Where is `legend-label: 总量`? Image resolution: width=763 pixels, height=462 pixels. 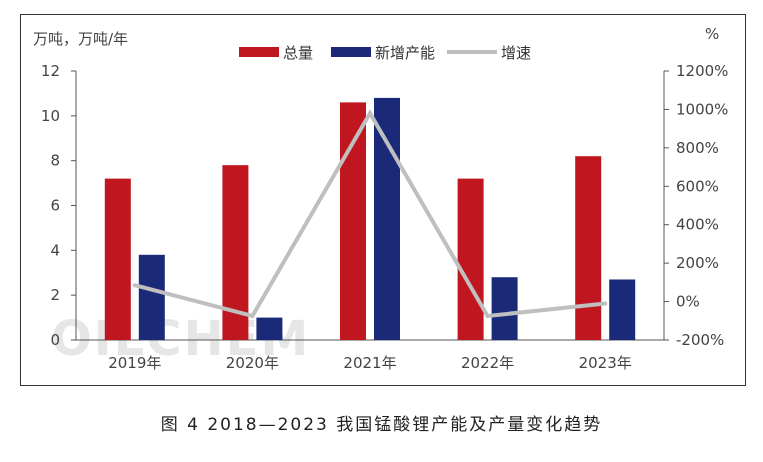 legend-label: 总量 is located at coordinates (298, 53).